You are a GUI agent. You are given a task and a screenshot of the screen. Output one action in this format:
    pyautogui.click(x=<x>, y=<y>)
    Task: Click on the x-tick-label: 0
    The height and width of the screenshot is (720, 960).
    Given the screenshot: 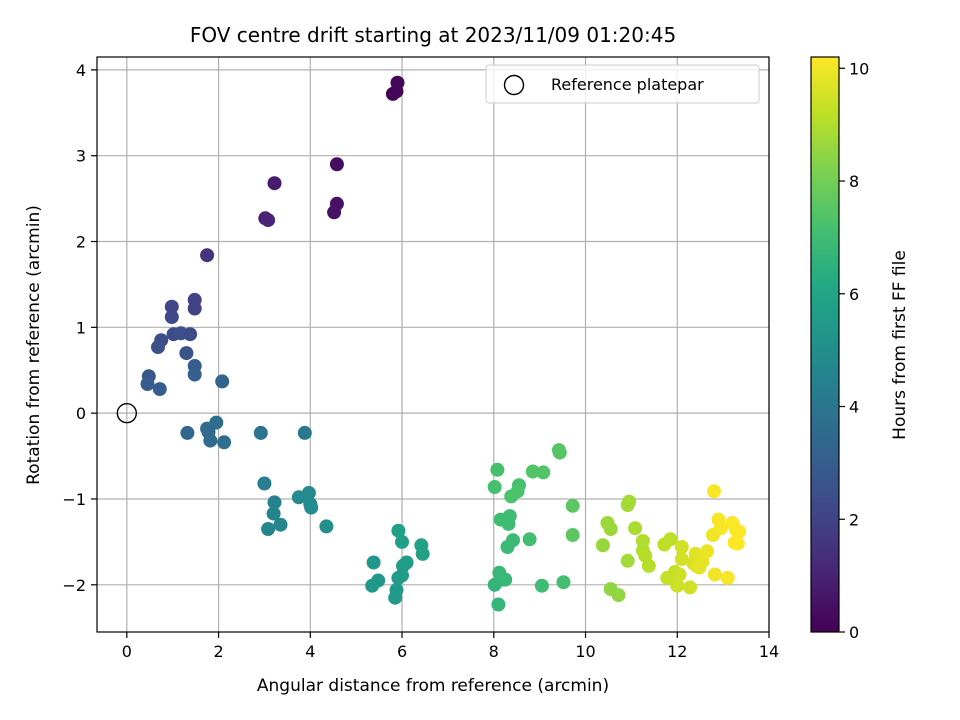 What is the action you would take?
    pyautogui.click(x=127, y=651)
    